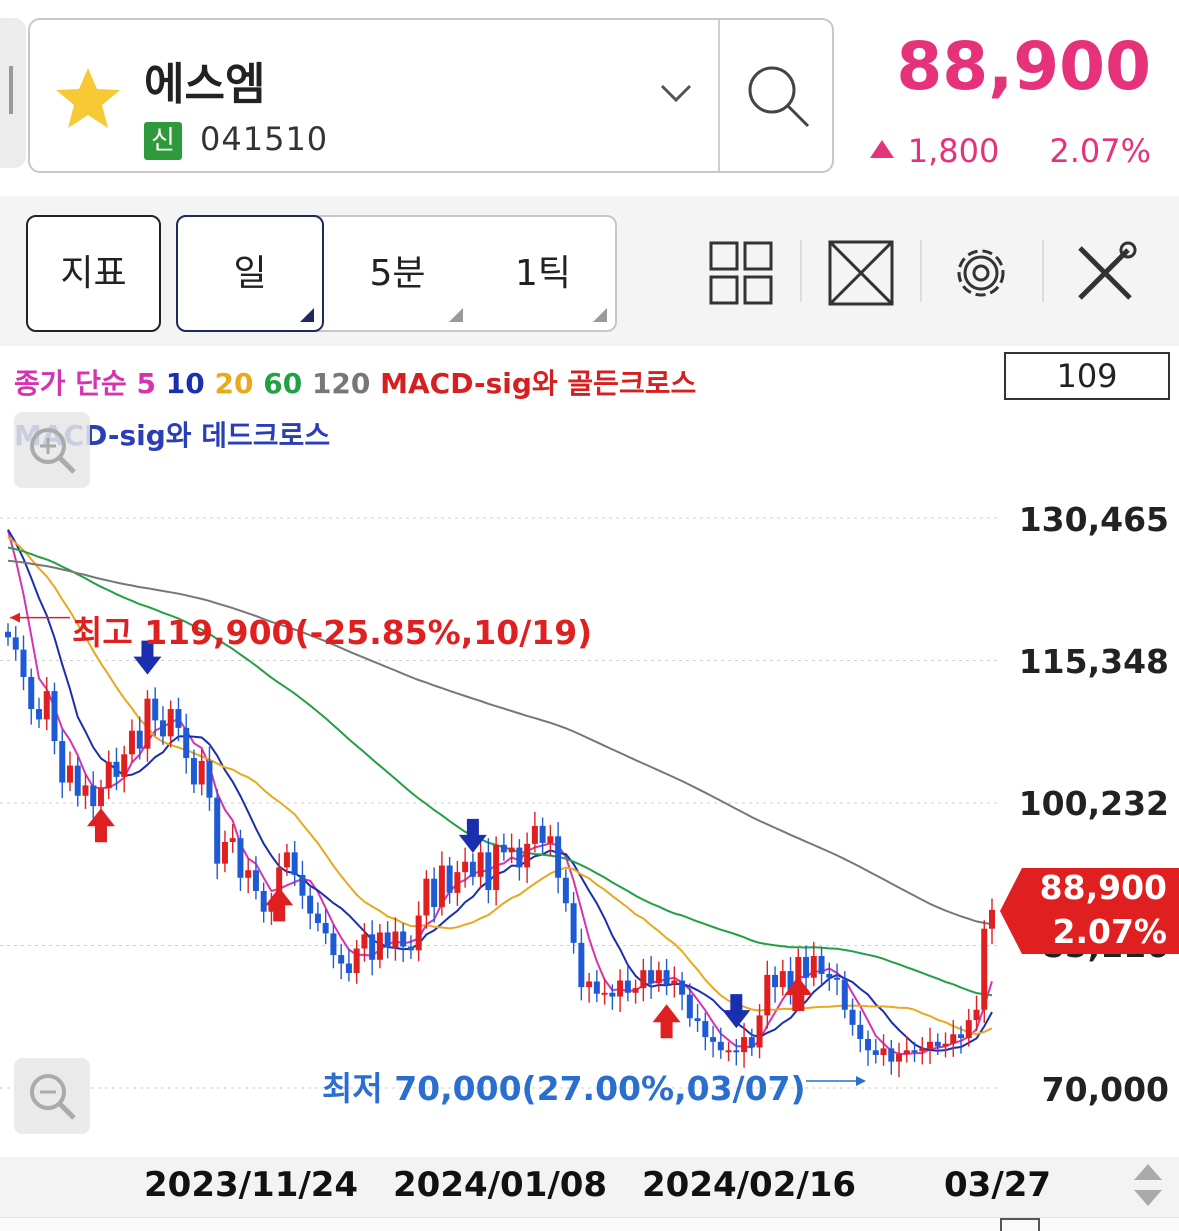  I want to click on last-price-value: 88,900, so click(1103, 887).